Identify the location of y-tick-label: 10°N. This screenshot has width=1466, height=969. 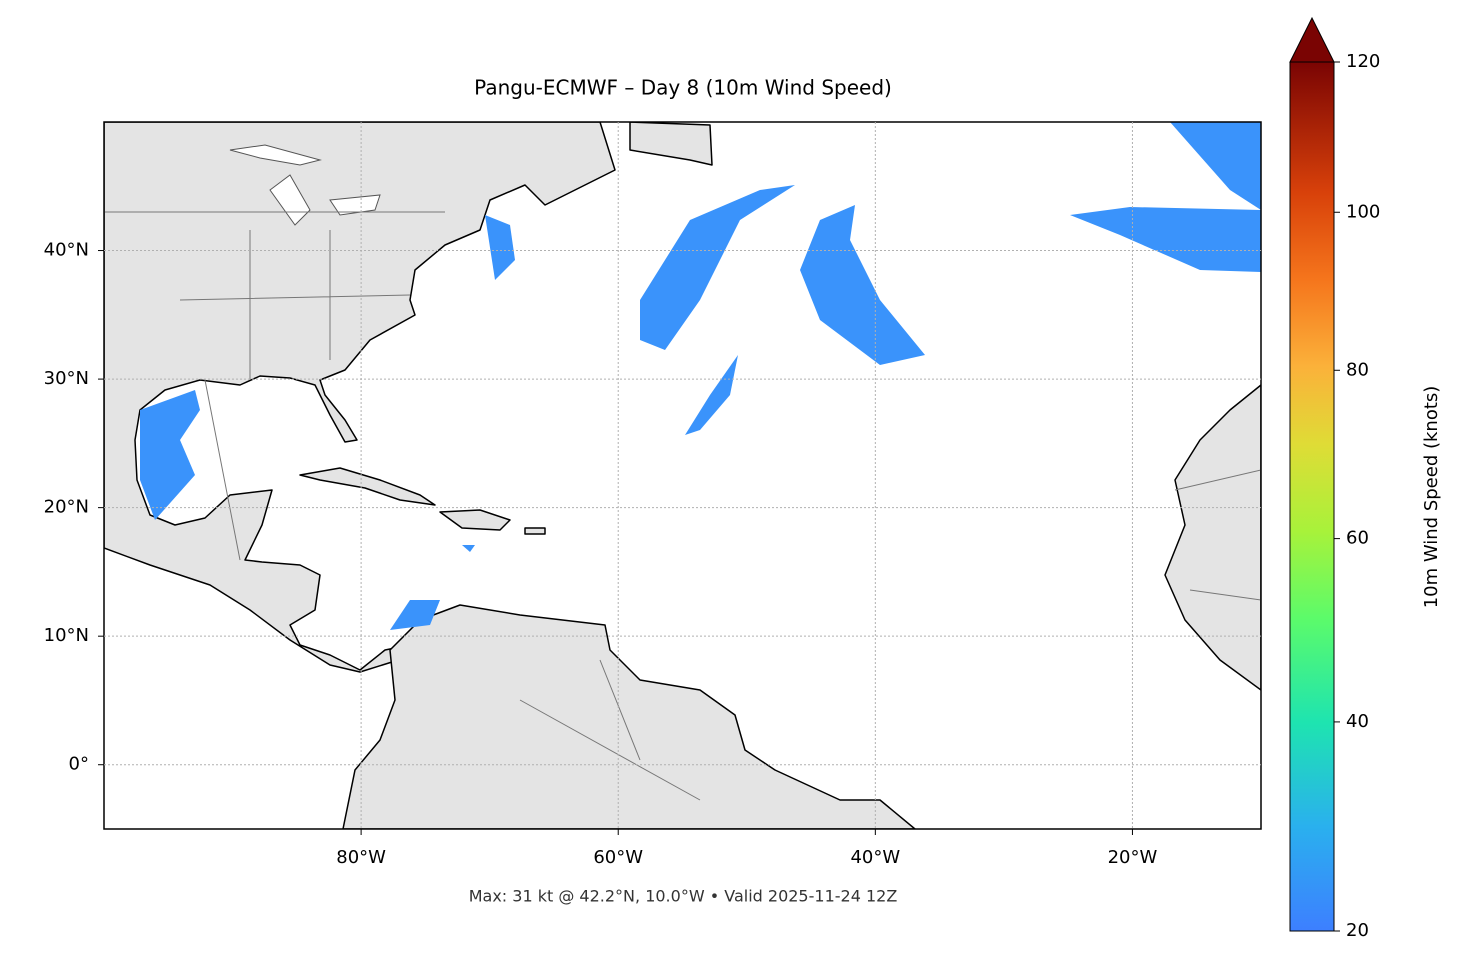
(66, 635).